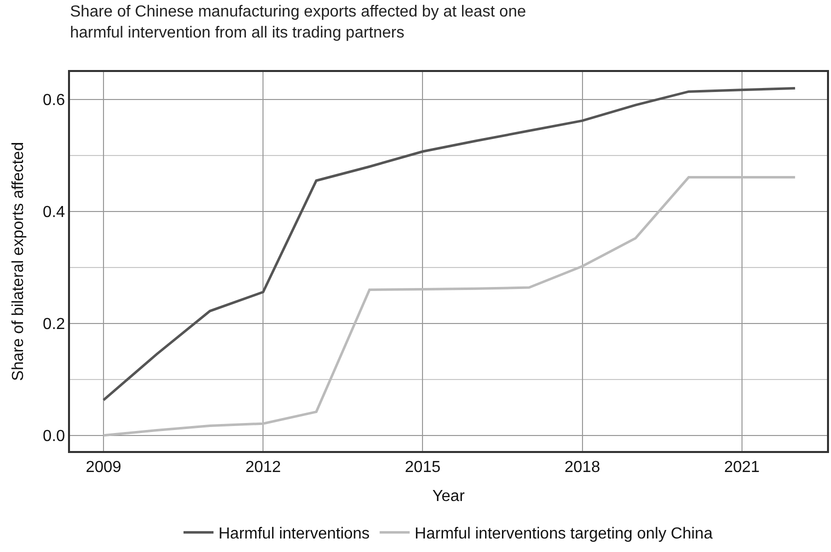  I want to click on x-tick-label: 2009, so click(104, 467).